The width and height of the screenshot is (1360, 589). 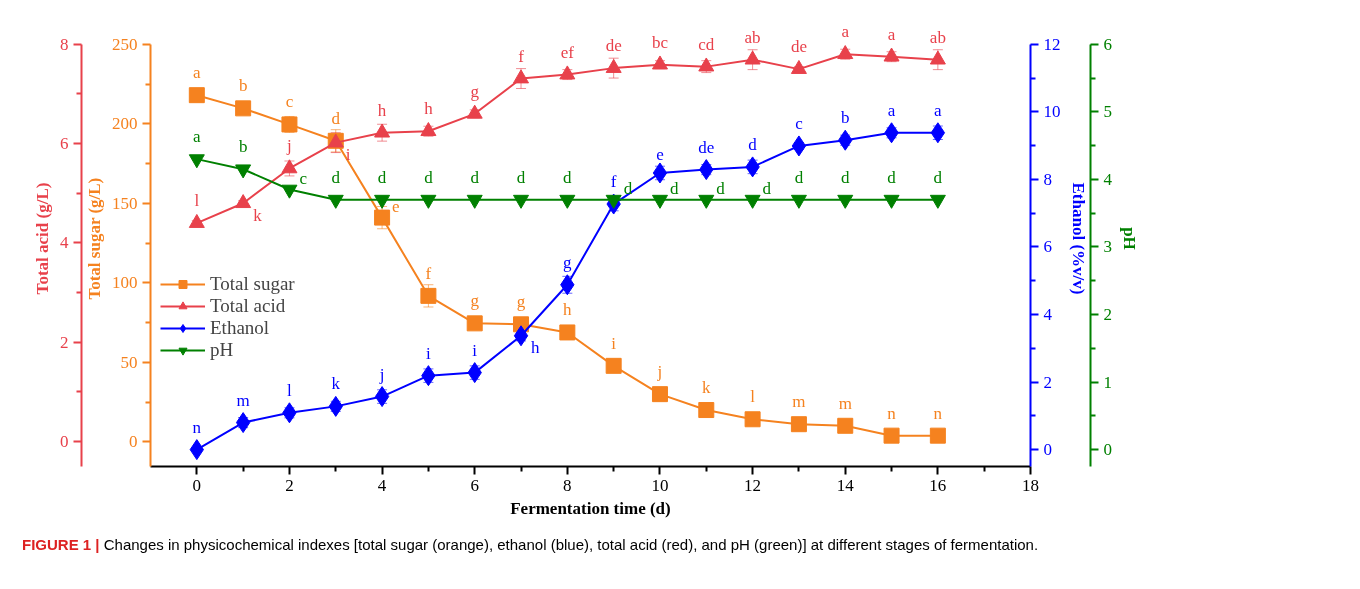 What do you see at coordinates (222, 350) in the screenshot?
I see `legend-label: pH` at bounding box center [222, 350].